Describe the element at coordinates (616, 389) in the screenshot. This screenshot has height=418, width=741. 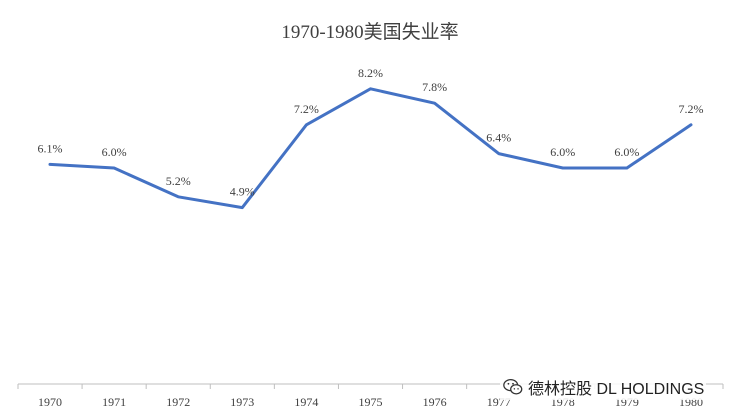
I see `watermark-text: 德林控股 DL HOLDINGS` at that location.